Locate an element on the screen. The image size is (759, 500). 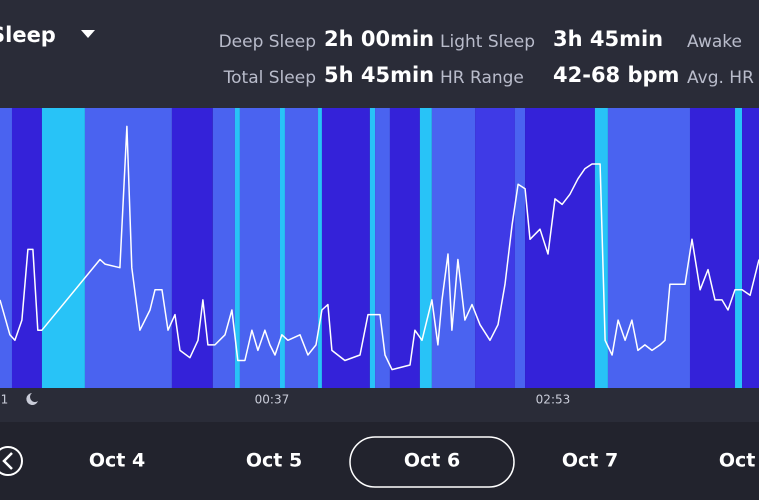
stat-label: Awake is located at coordinates (714, 42).